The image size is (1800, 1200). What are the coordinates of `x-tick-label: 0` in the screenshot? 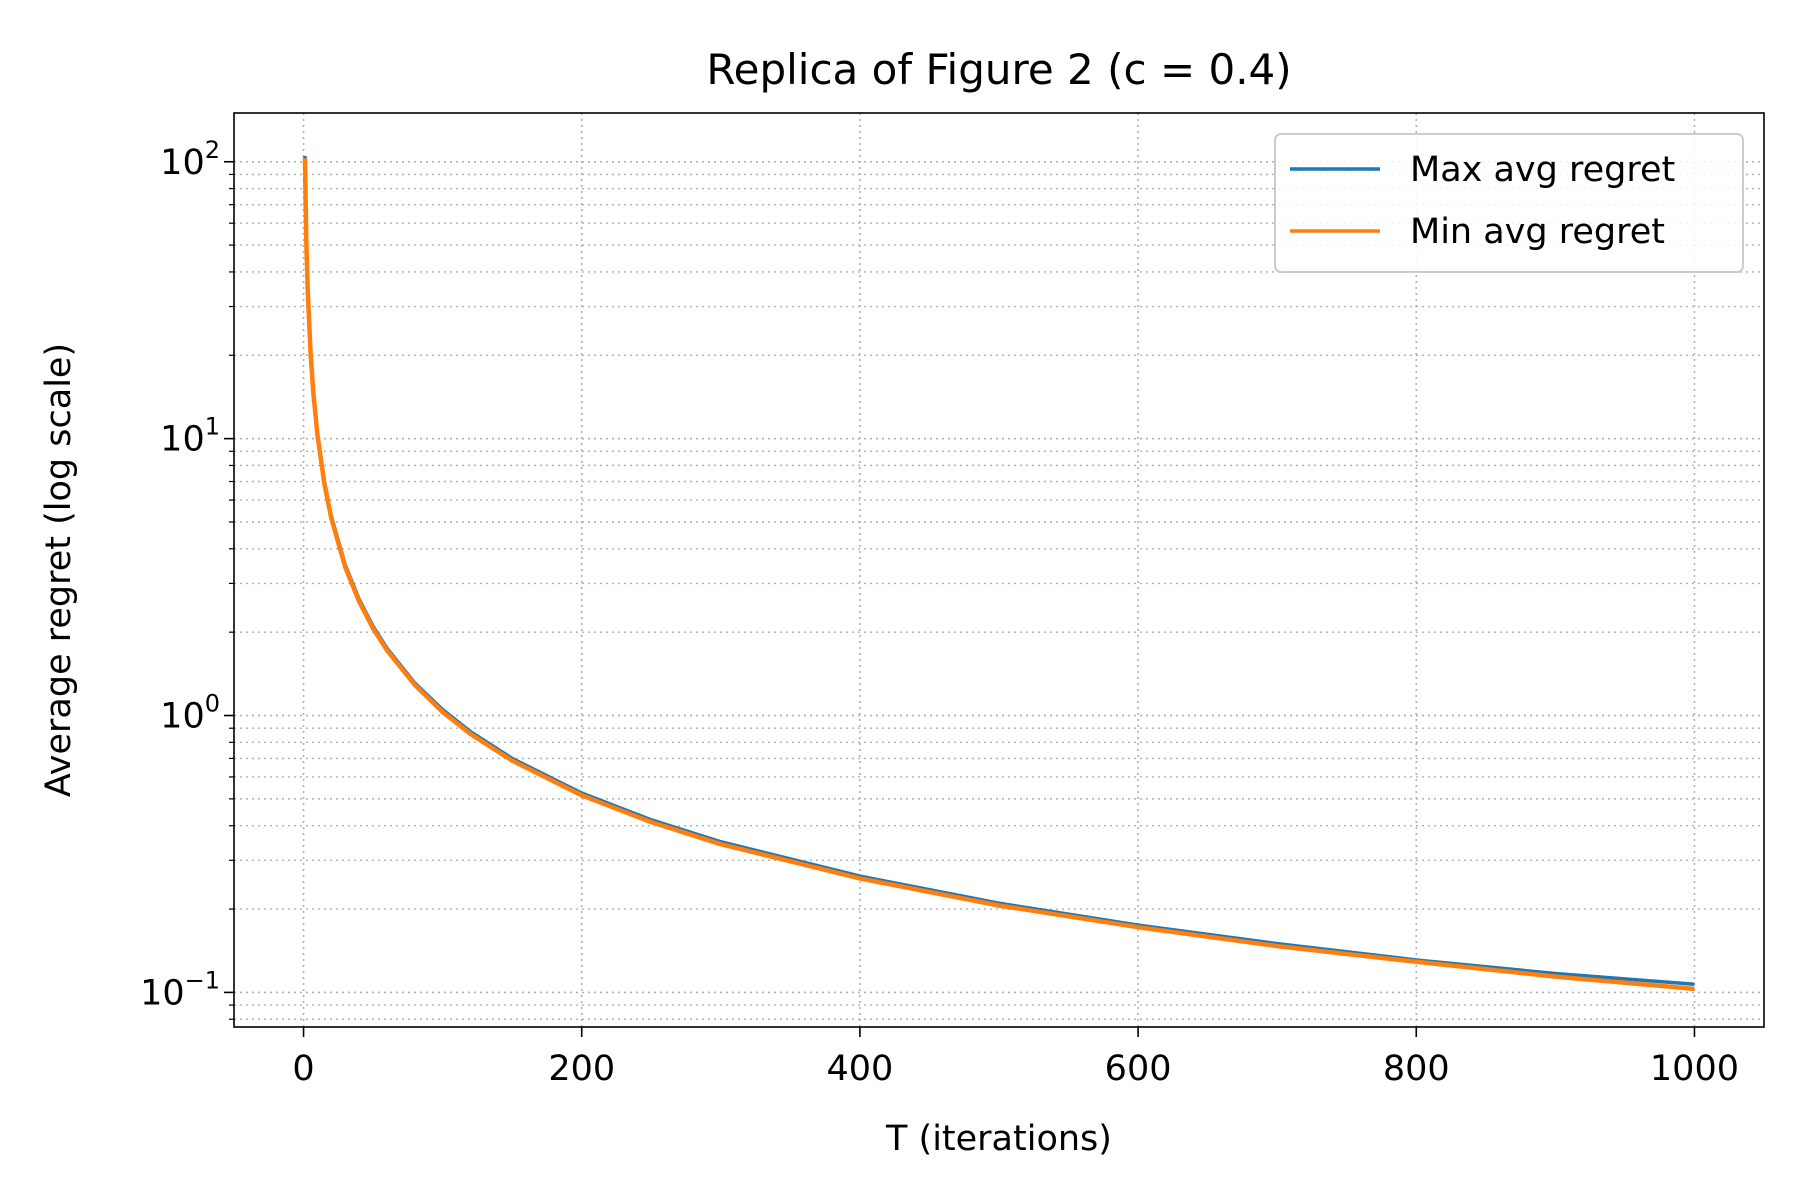 It's located at (303, 1069).